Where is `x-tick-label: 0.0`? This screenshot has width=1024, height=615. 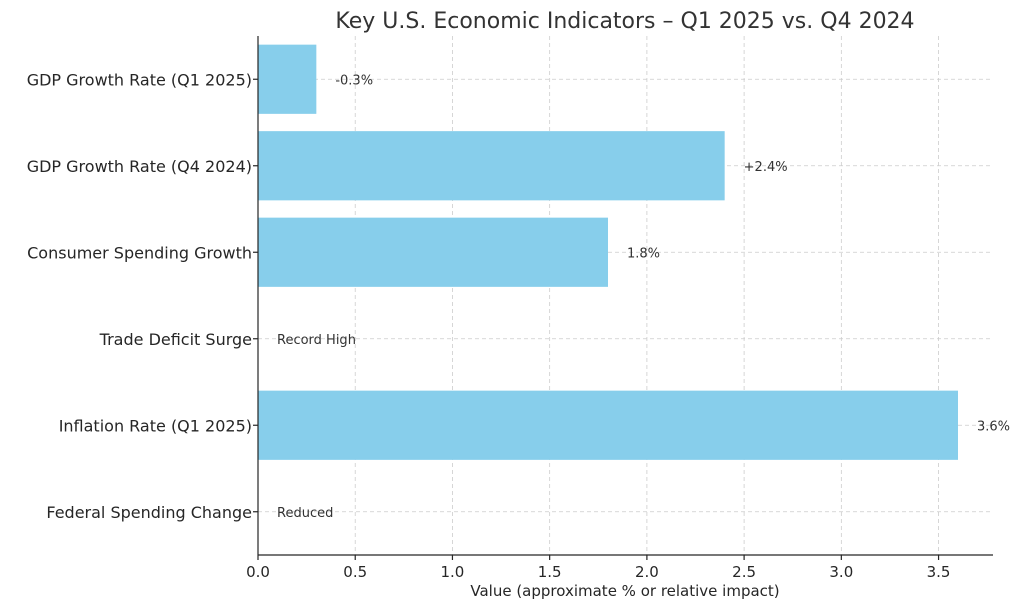
x-tick-label: 0.0 is located at coordinates (258, 572).